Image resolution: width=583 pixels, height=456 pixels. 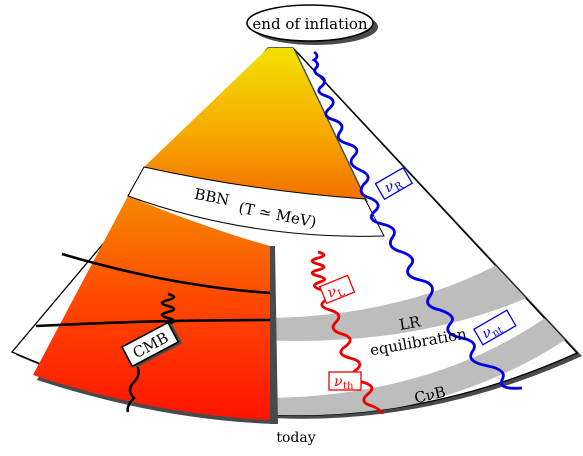 What do you see at coordinates (348, 386) in the screenshot?
I see `nu-th-subscript: th` at bounding box center [348, 386].